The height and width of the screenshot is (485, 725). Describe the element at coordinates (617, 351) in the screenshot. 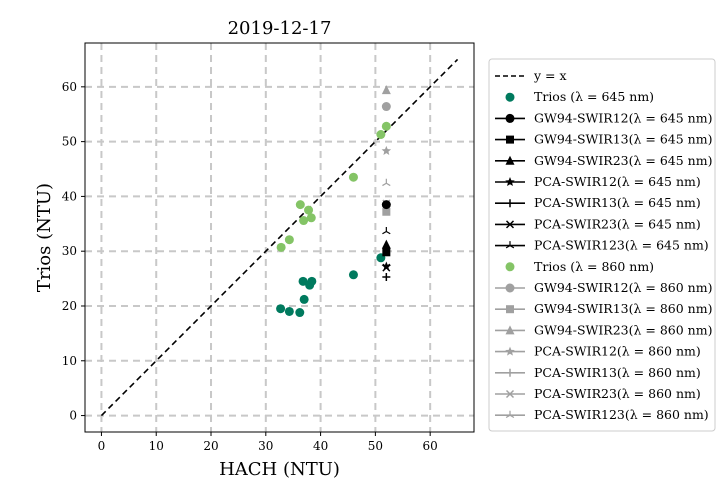

I see `legend-label: PCA-SWIR12(λ = 860 nm)` at that location.